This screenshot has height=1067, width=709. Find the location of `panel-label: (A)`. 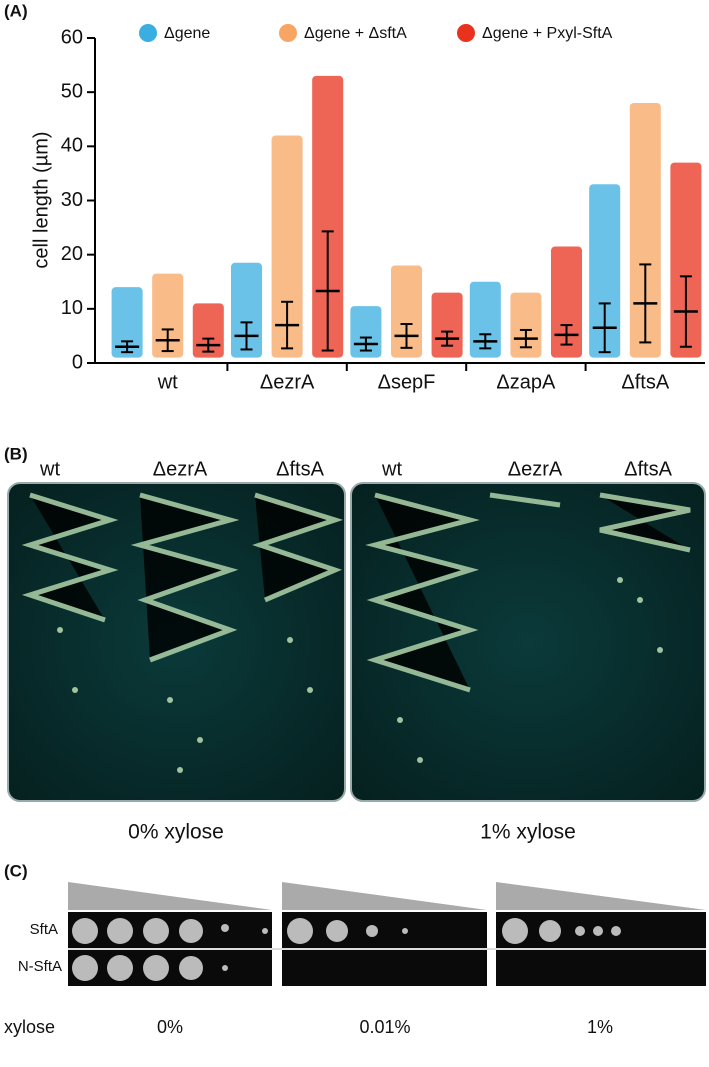

panel-label: (A) is located at coordinates (16, 10).